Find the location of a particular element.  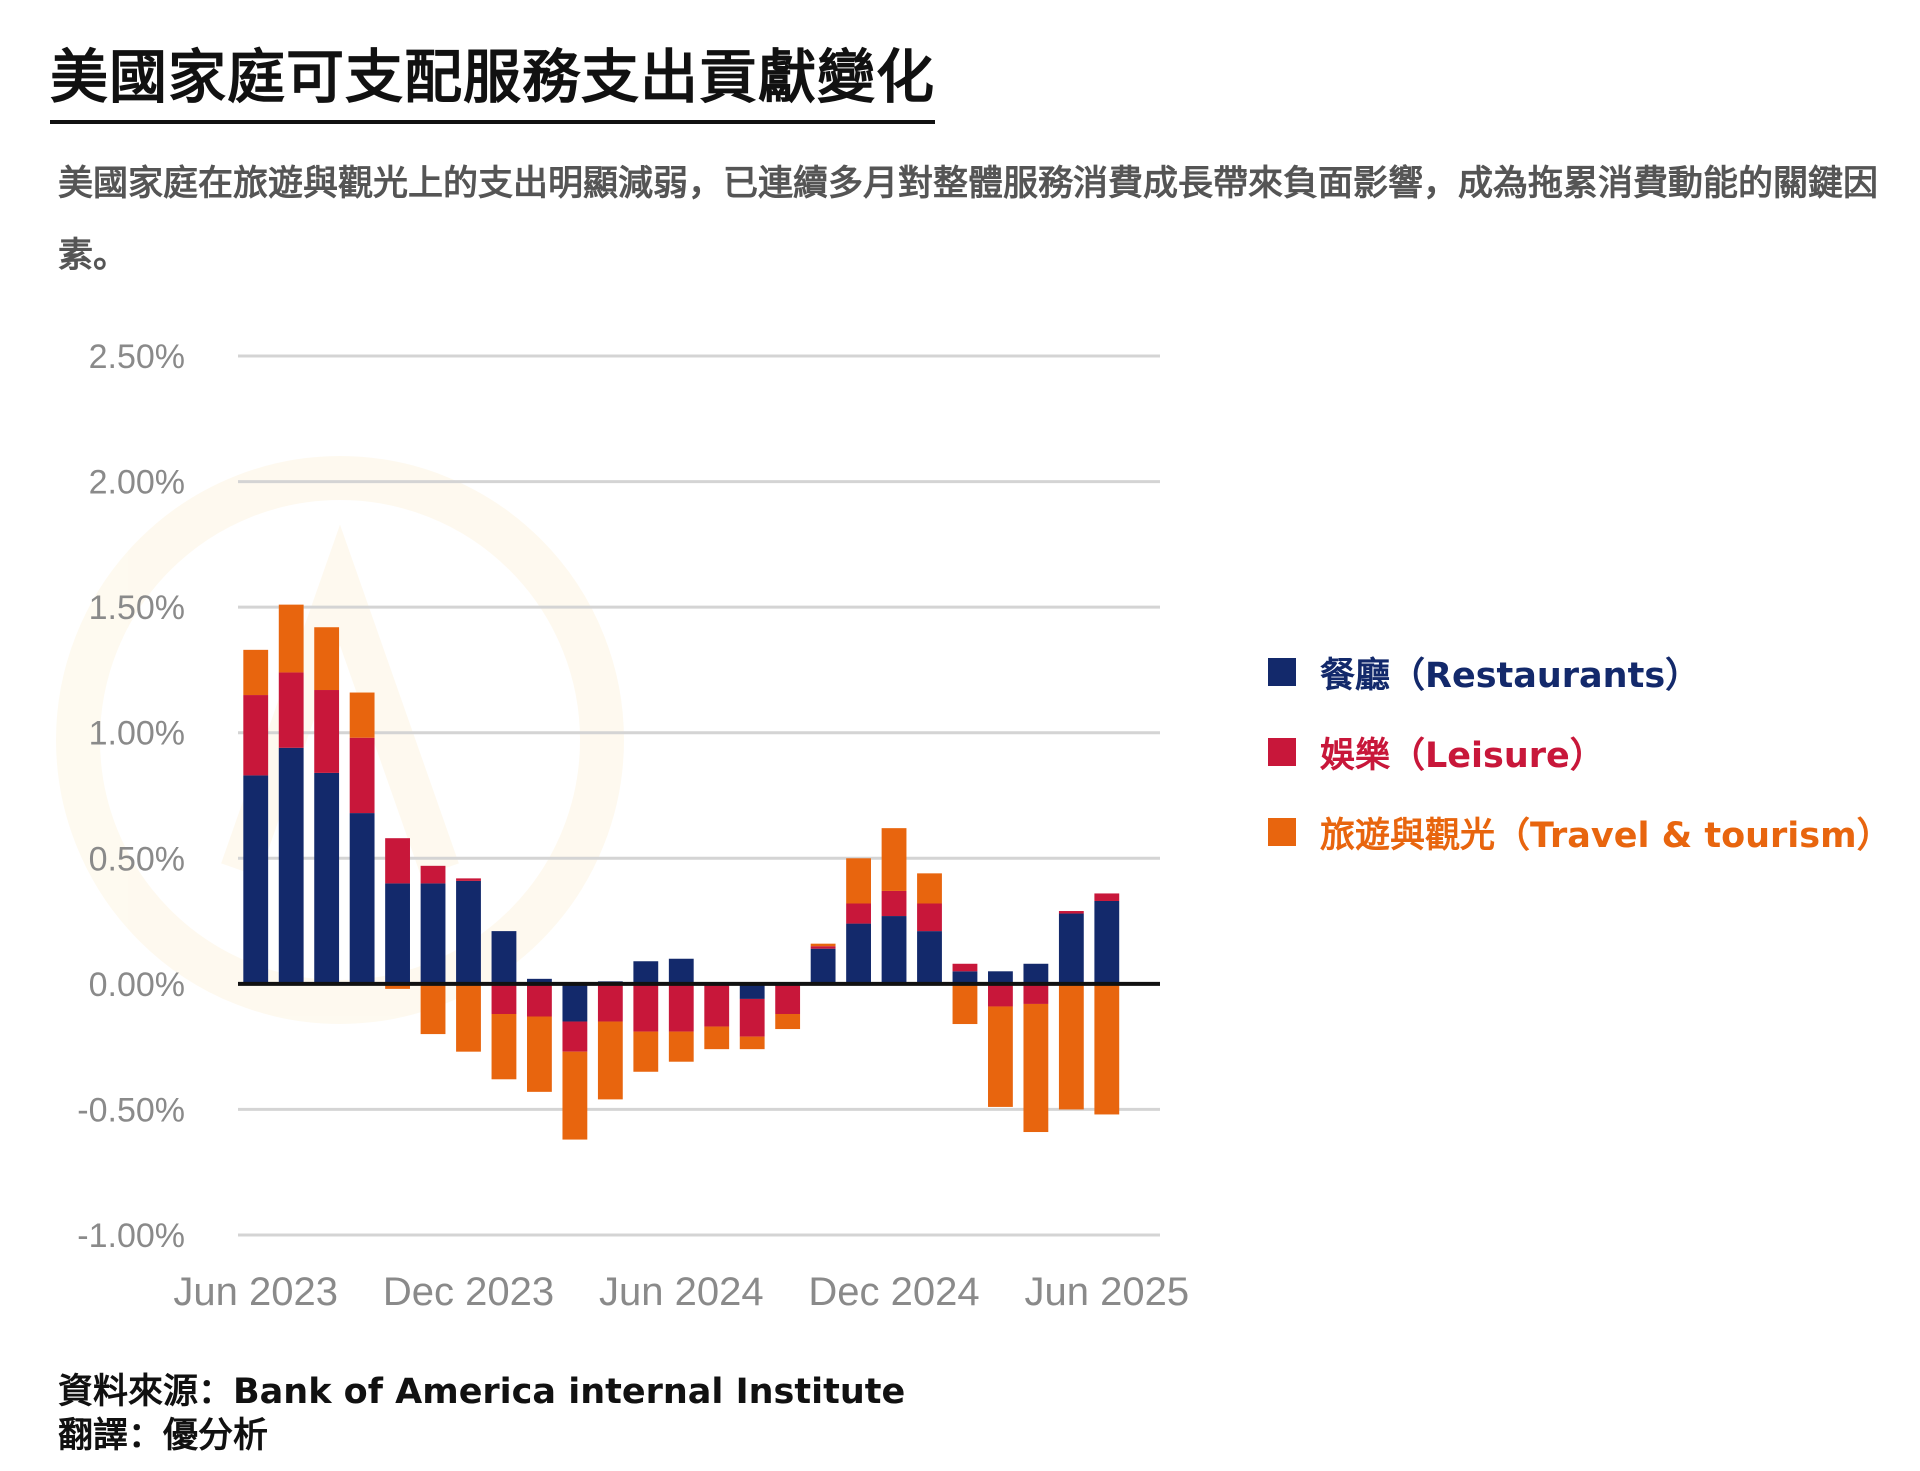

y-tick-label: 0.00% is located at coordinates (137, 985).